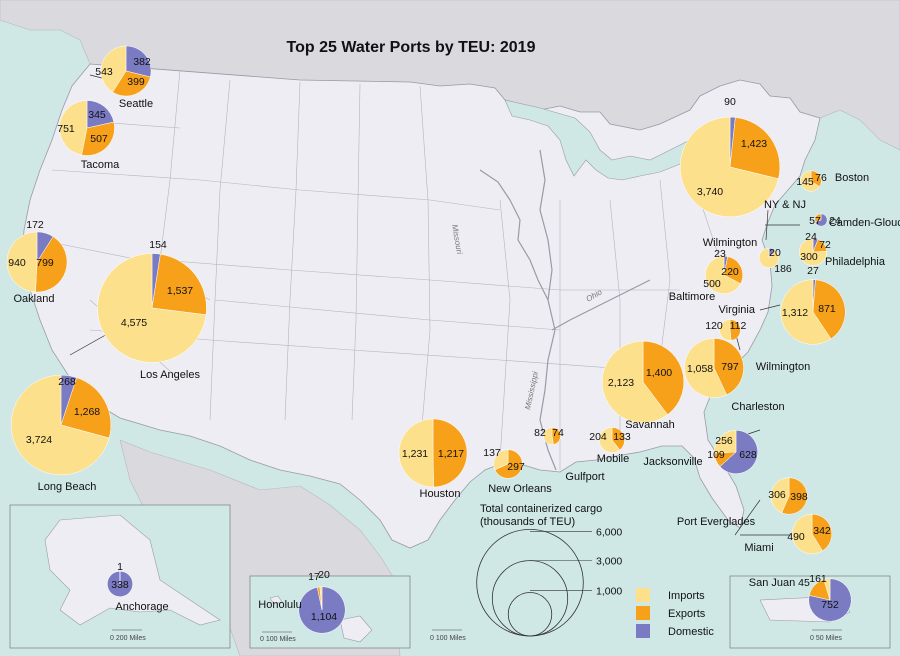 This screenshot has width=900, height=656. I want to click on exports-value-label: 1,537, so click(180, 291).